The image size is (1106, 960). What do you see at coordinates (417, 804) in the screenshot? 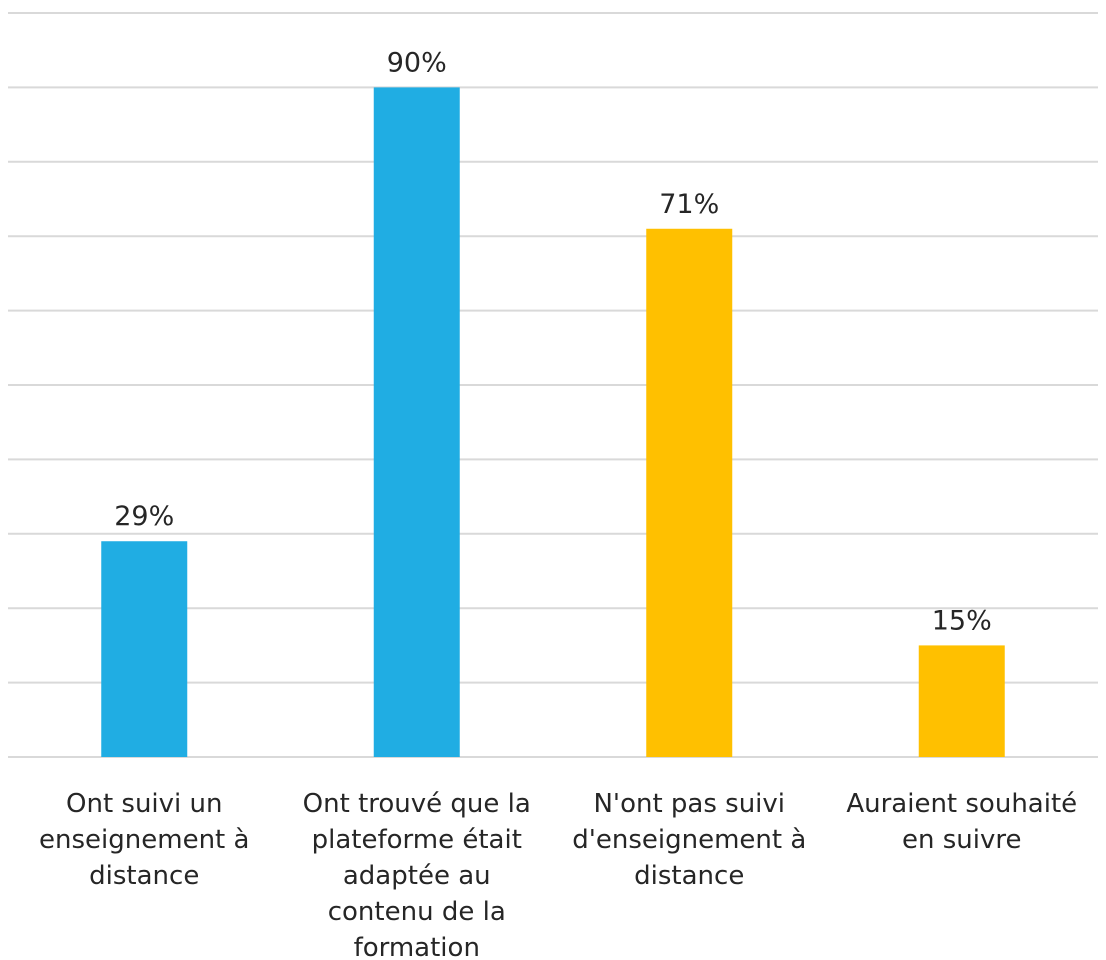
I see `category-label: Ont trouvé que la` at bounding box center [417, 804].